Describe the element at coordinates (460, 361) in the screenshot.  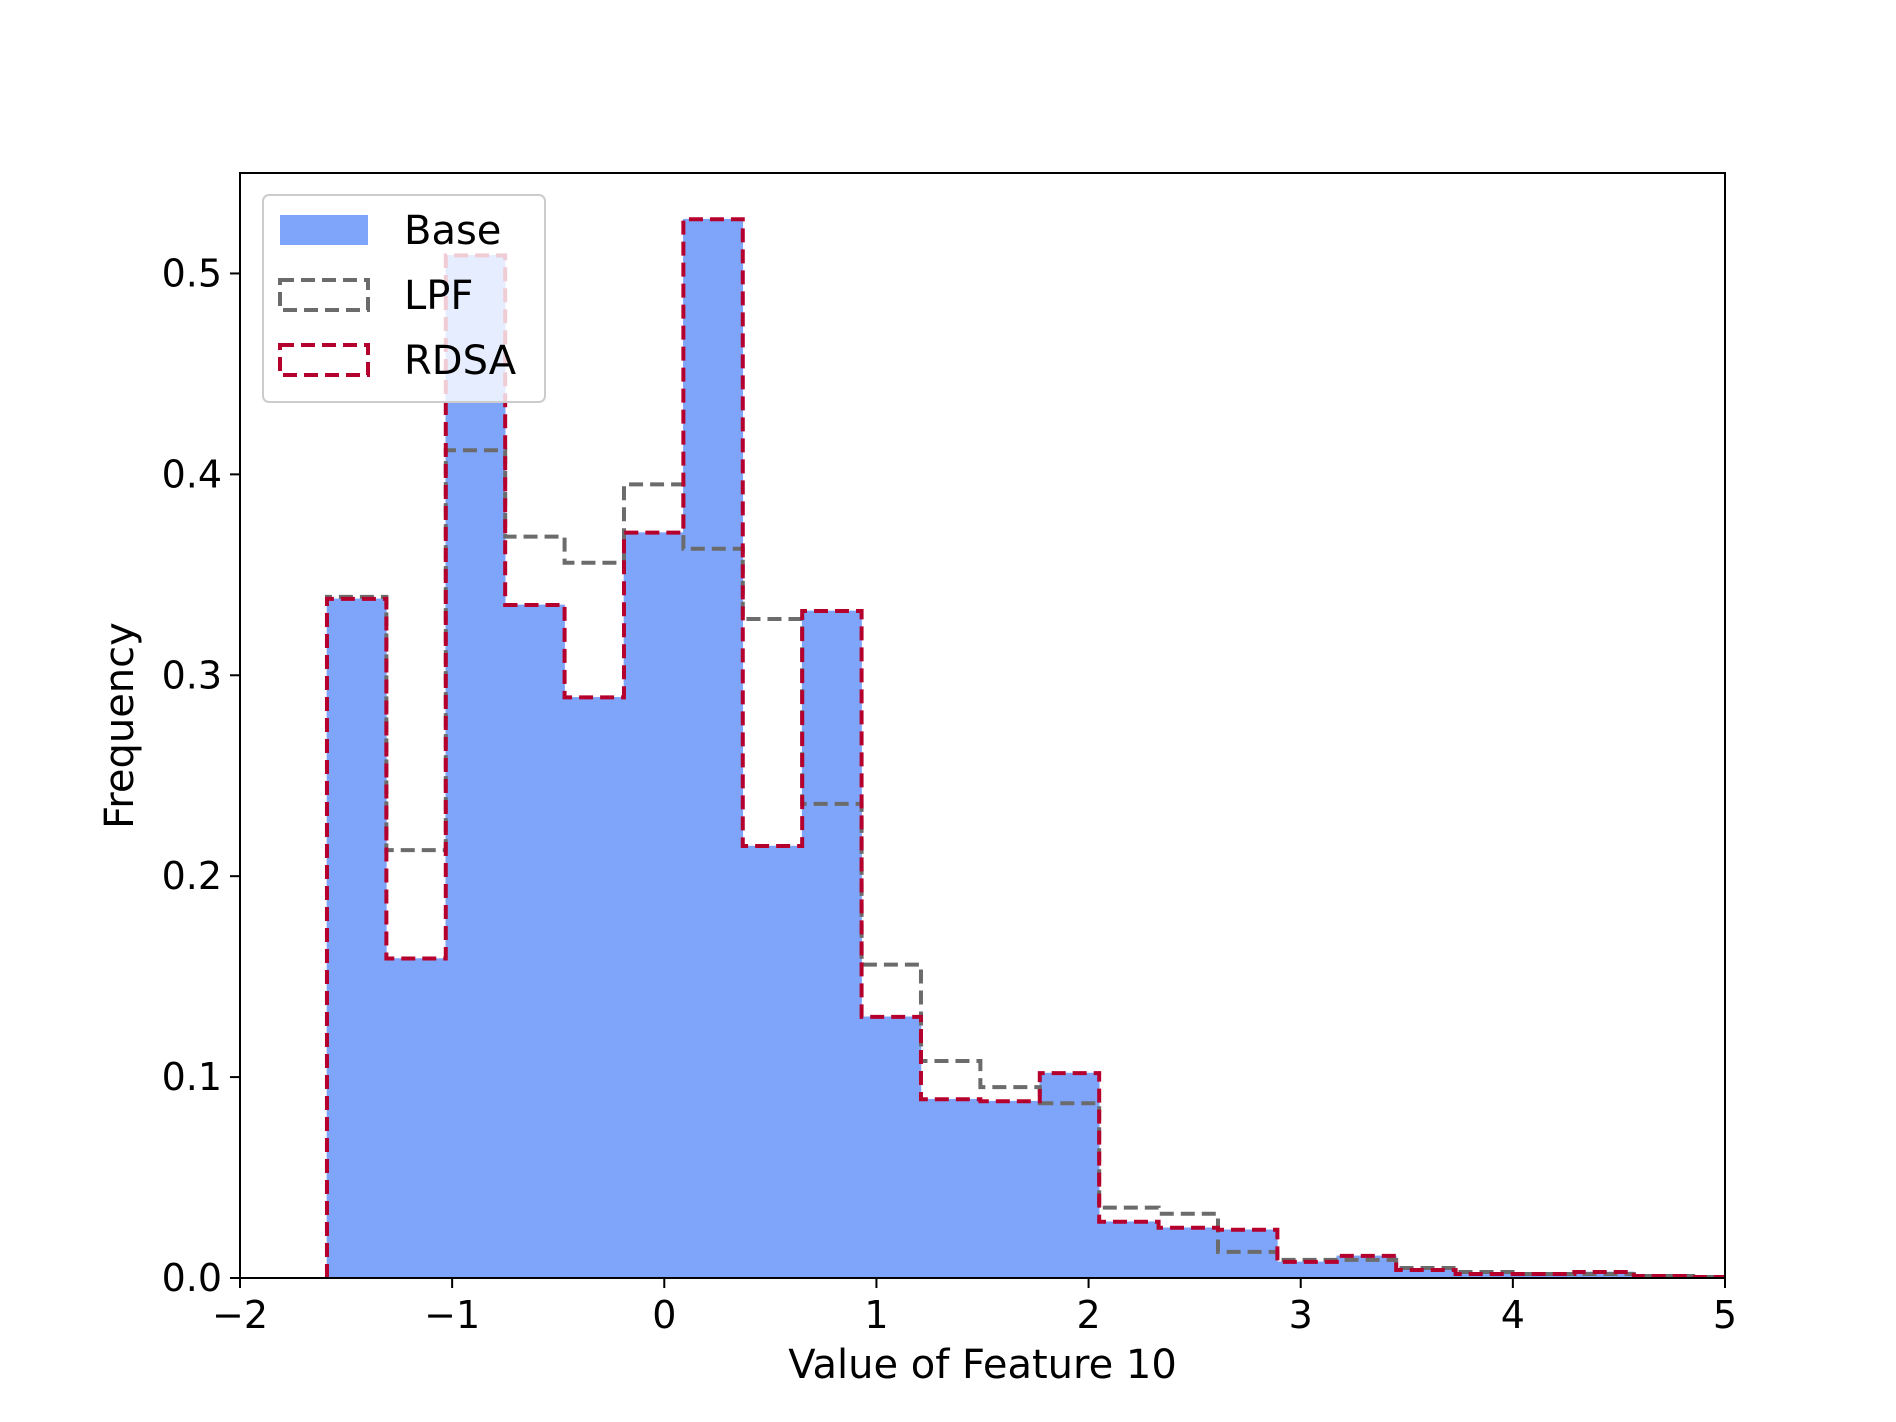
I see `legend-label-rdsa: RDSA` at that location.